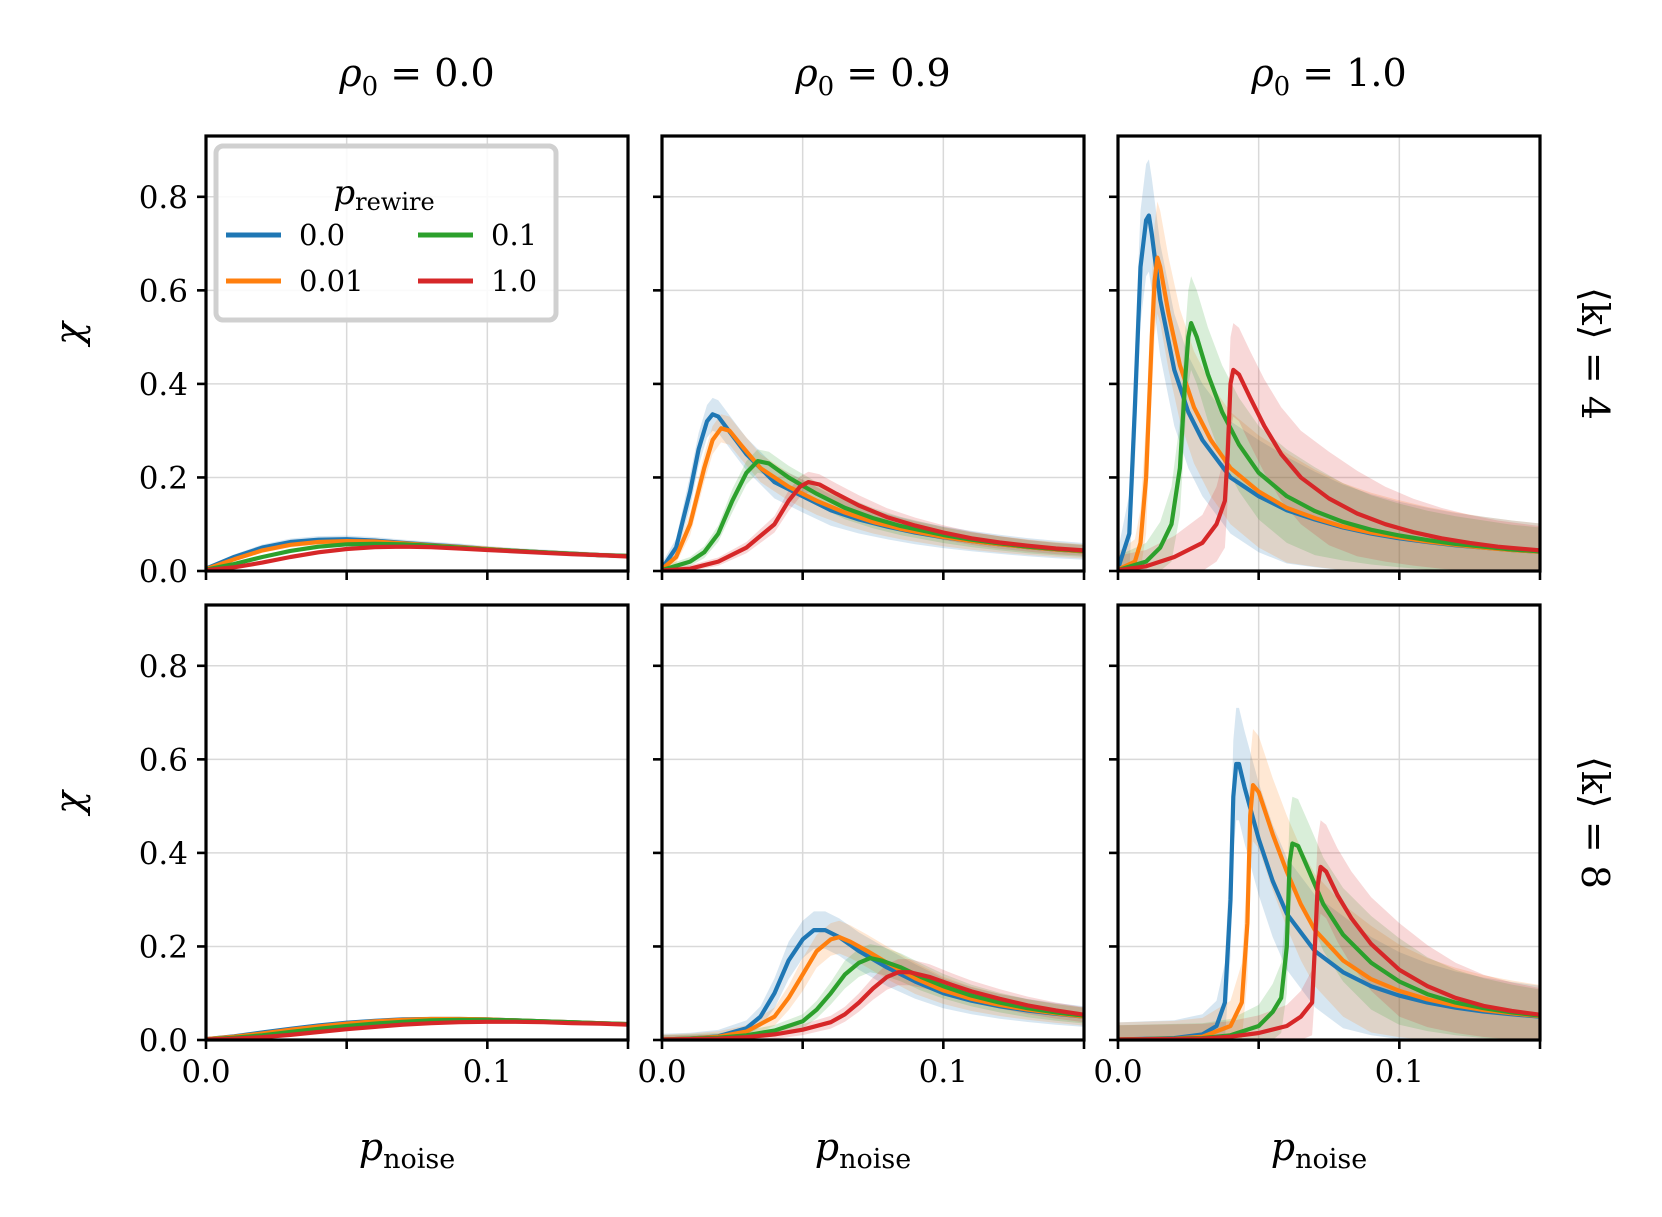  I want to click on panel-r0-c1, so click(869, 357).